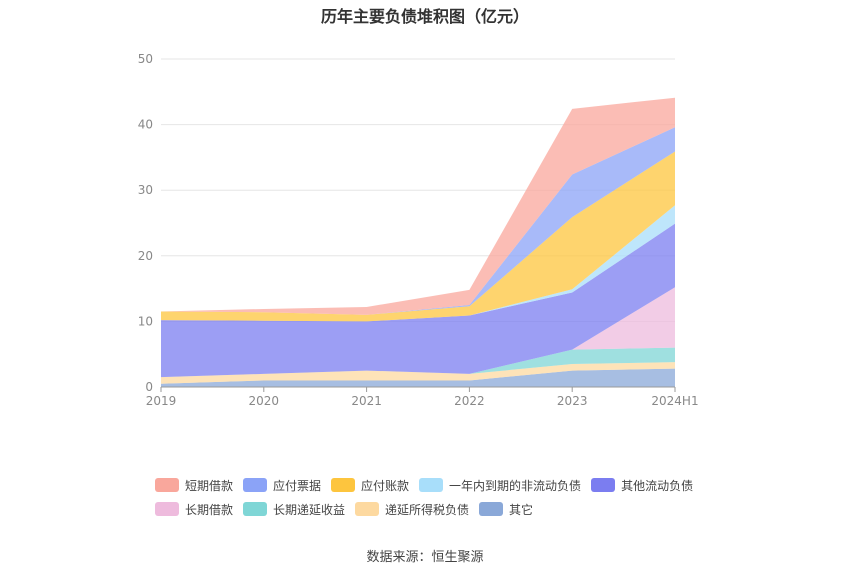 Image resolution: width=850 pixels, height=575 pixels. Describe the element at coordinates (145, 190) in the screenshot. I see `y-tick-label: 30` at that location.